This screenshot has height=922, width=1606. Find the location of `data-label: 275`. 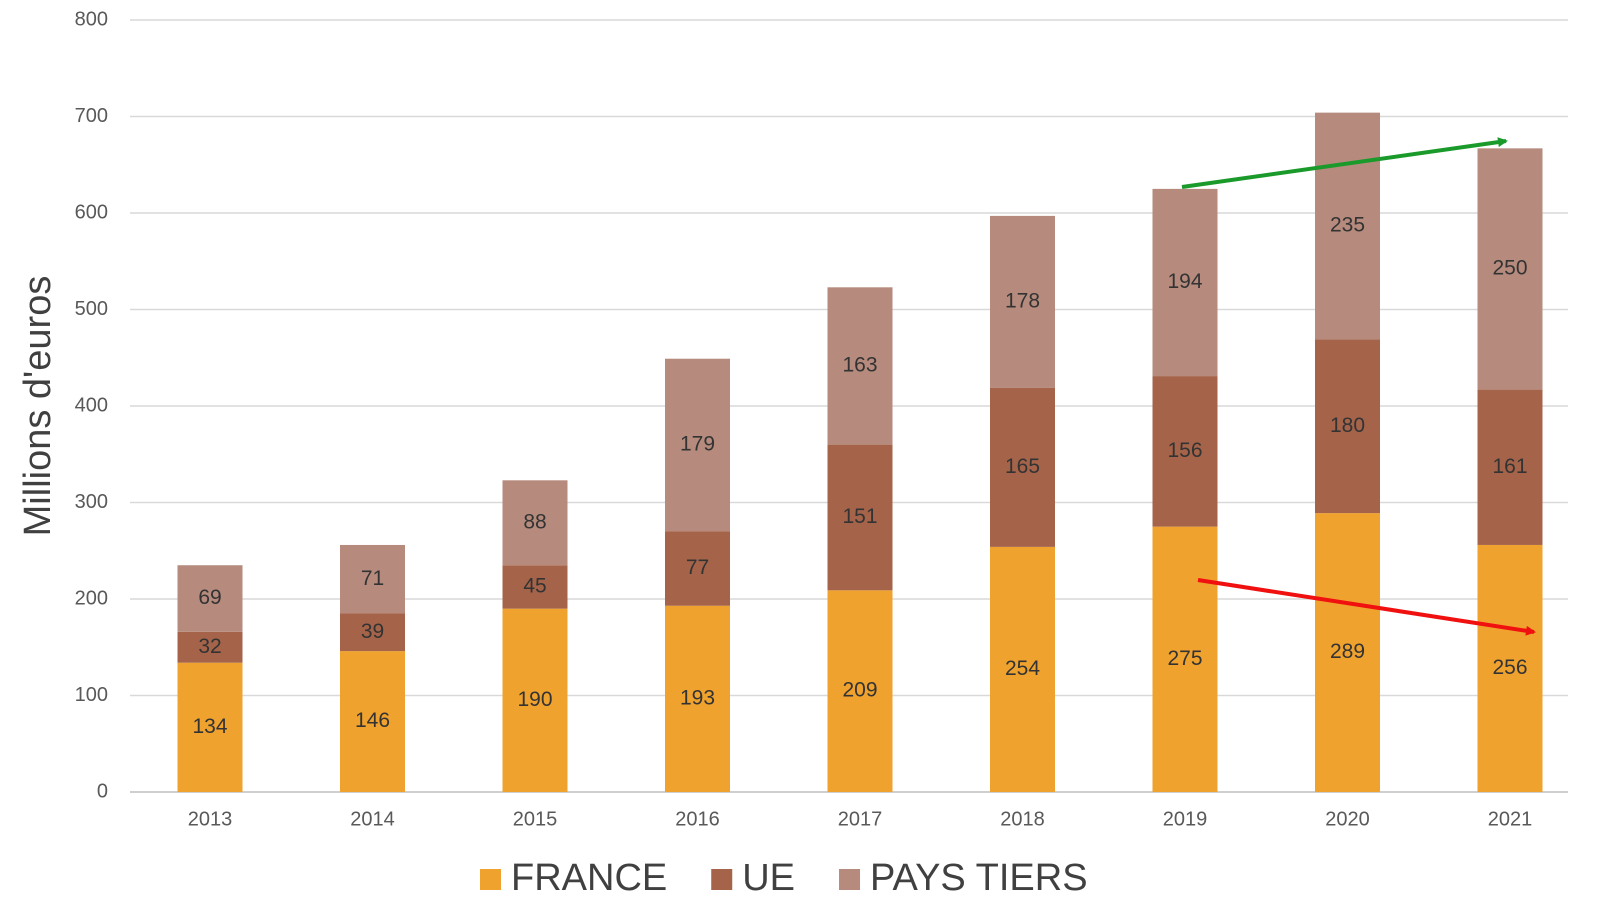

data-label: 275 is located at coordinates (1184, 658).